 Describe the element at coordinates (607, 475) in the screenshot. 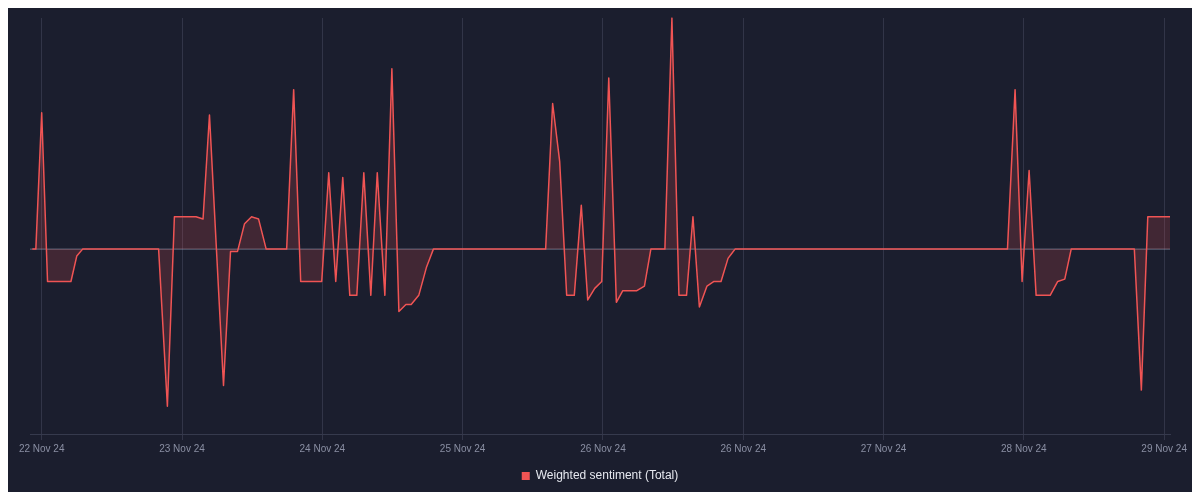

I see `legend-label: Weighted sentiment (Total)` at that location.